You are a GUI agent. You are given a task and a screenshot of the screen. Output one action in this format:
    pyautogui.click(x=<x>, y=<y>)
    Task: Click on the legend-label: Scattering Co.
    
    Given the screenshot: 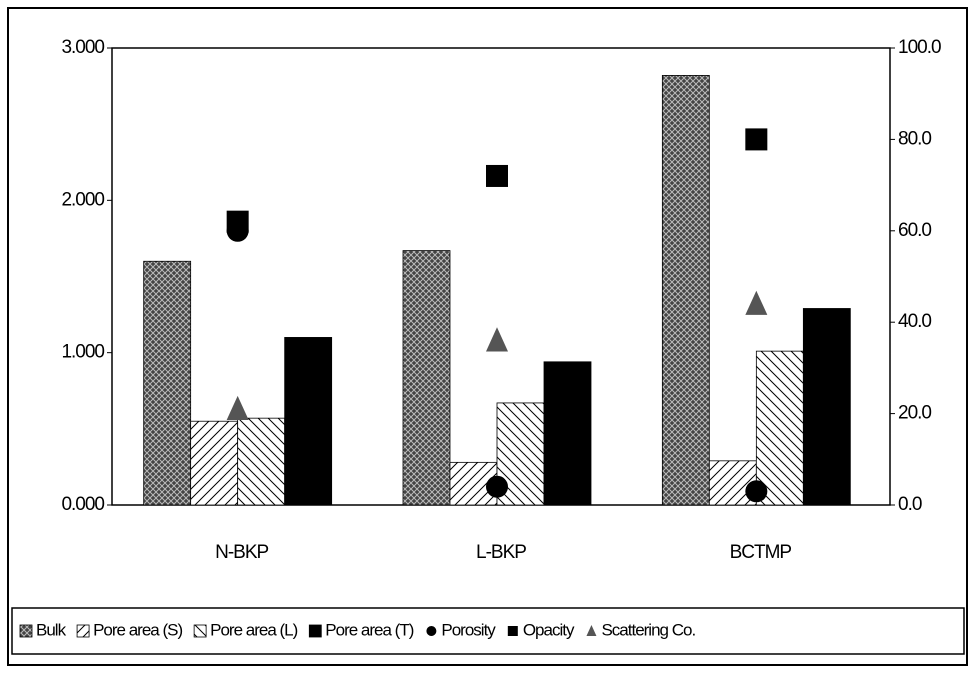 What is the action you would take?
    pyautogui.click(x=648, y=629)
    